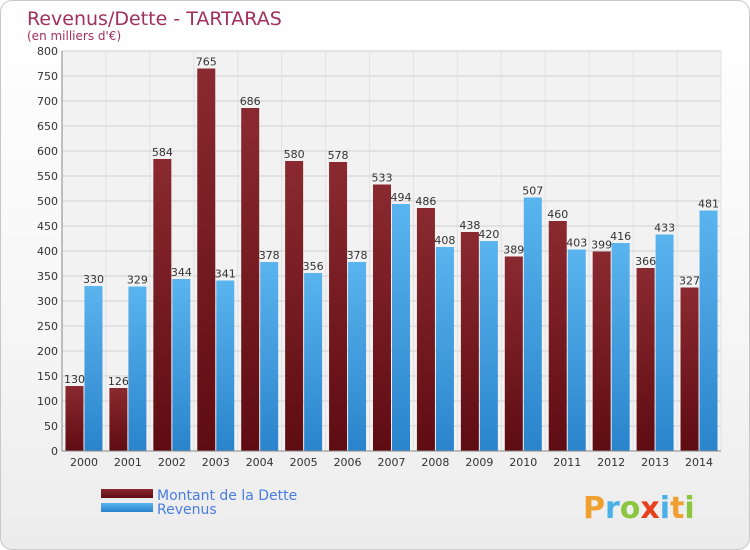 The height and width of the screenshot is (550, 750). I want to click on data-label: 578, so click(338, 155).